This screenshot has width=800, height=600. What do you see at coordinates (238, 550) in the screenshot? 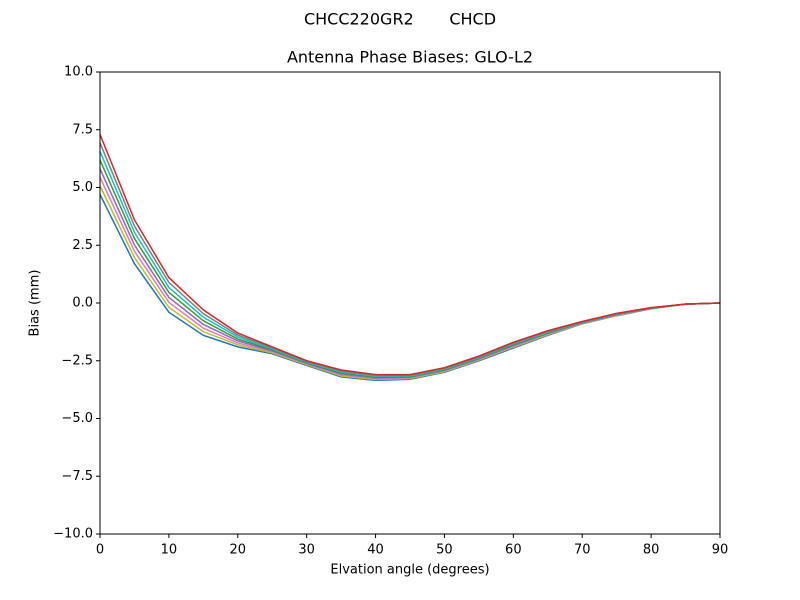
I see `x-tick-label: 20` at bounding box center [238, 550].